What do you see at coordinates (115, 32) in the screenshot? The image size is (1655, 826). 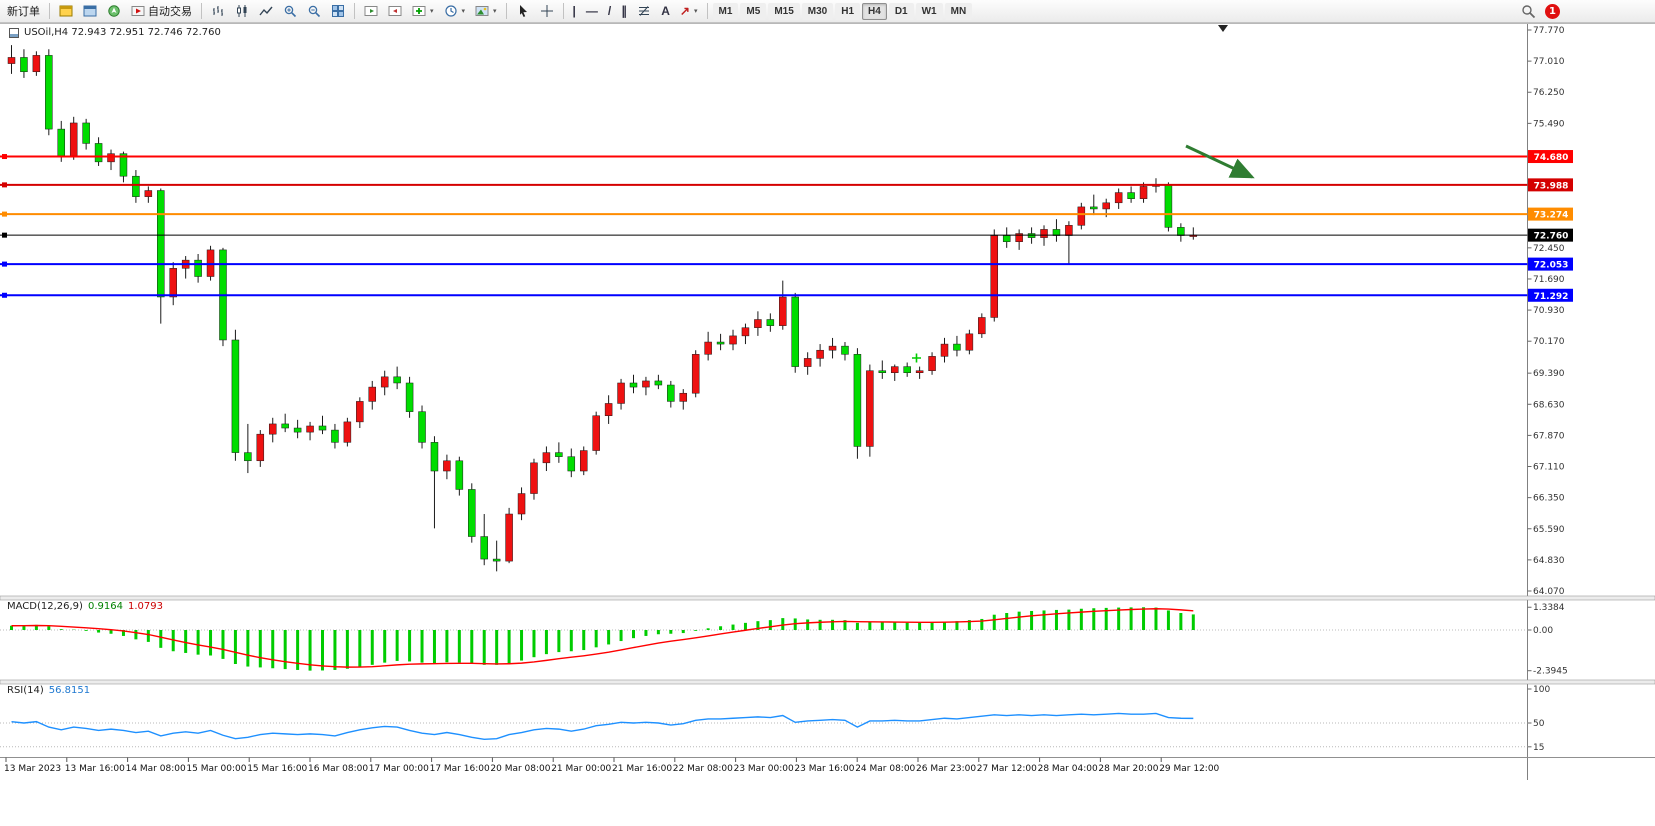 I see `chart-title: USOil,H4 72.943 72.951 72.746 72.760` at bounding box center [115, 32].